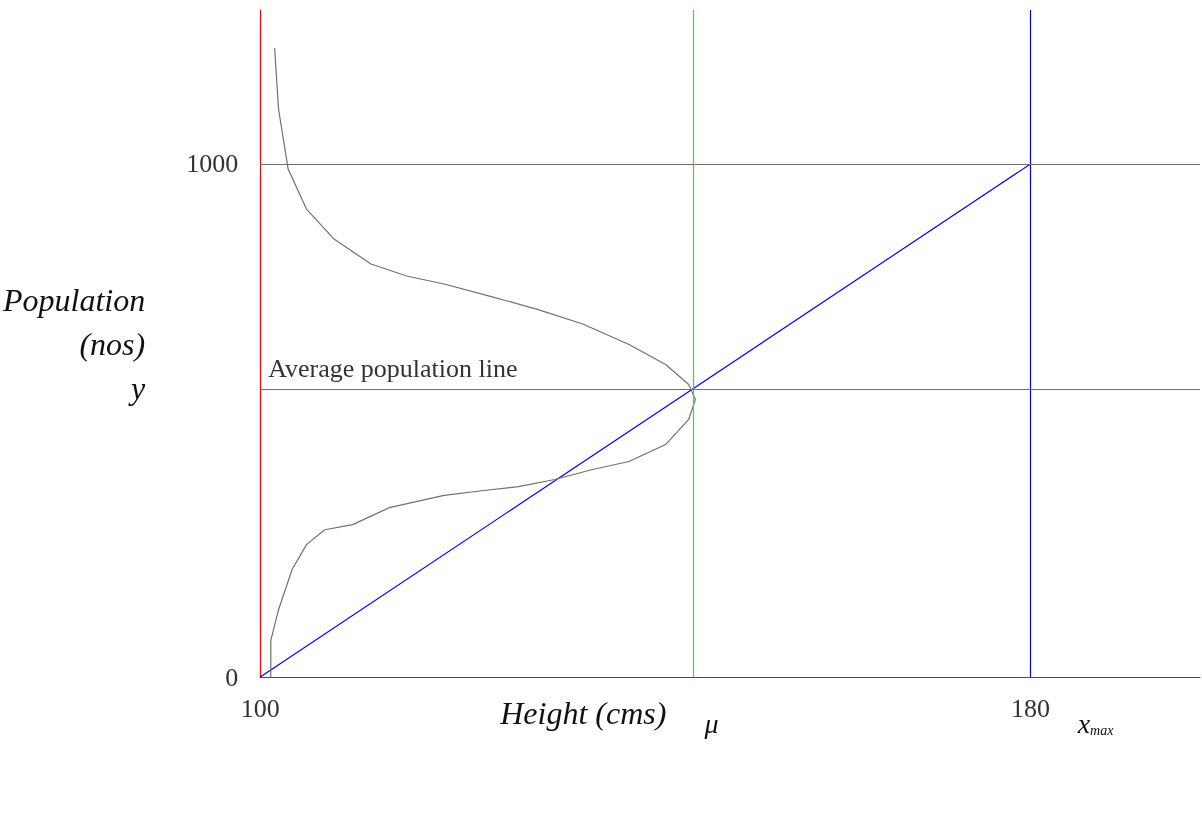  What do you see at coordinates (711, 723) in the screenshot?
I see `ref-line-label: μ` at bounding box center [711, 723].